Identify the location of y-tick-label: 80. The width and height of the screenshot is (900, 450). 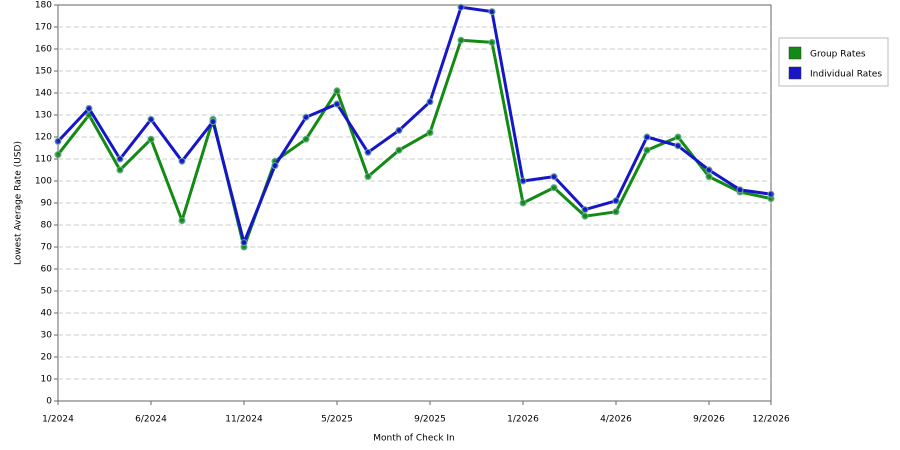
(47, 226).